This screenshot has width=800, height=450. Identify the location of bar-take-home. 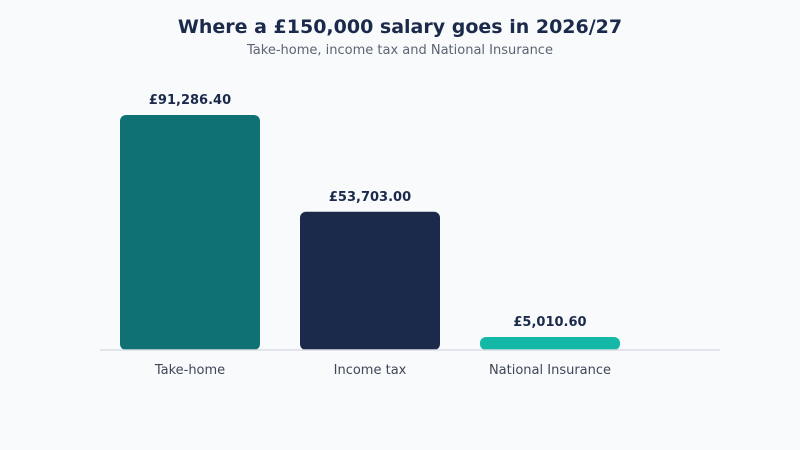
(190, 232).